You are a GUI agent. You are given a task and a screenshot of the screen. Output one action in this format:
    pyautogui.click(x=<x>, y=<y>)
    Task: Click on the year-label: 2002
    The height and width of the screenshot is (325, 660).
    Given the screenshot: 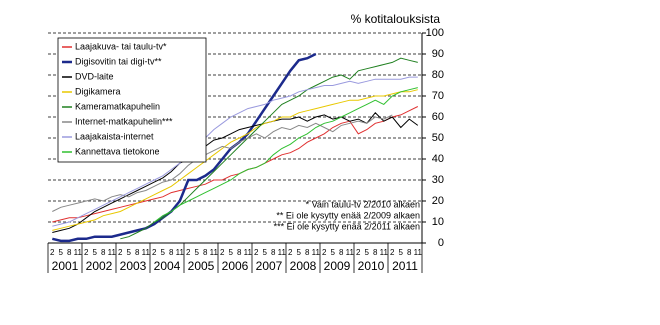 What is the action you would take?
    pyautogui.click(x=99, y=266)
    